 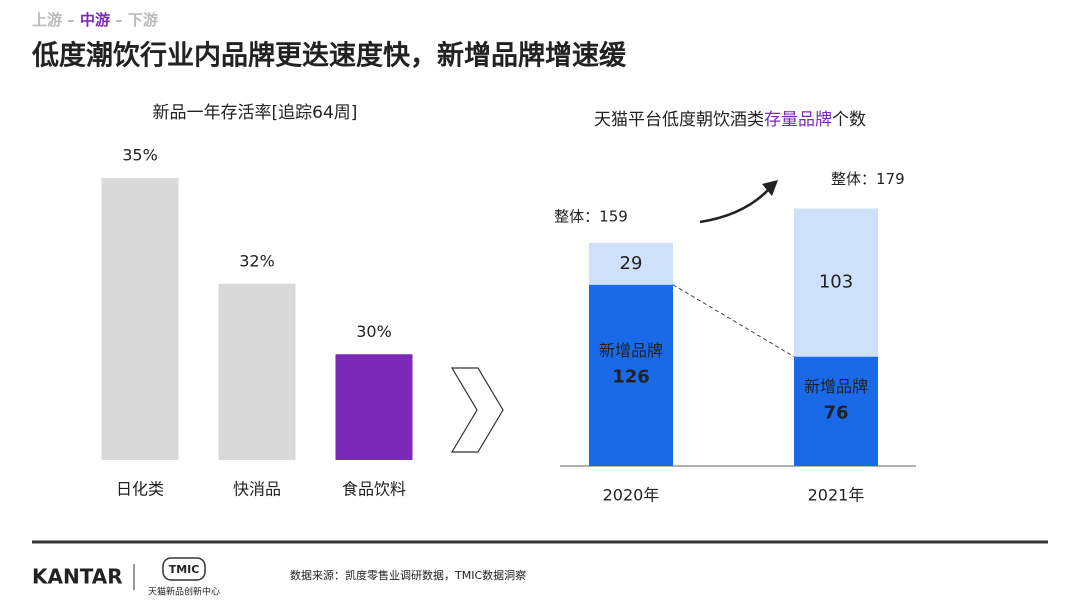 I want to click on chart-title: 天猫平台低度朝饮酒类存量品牌个数, so click(x=730, y=120).